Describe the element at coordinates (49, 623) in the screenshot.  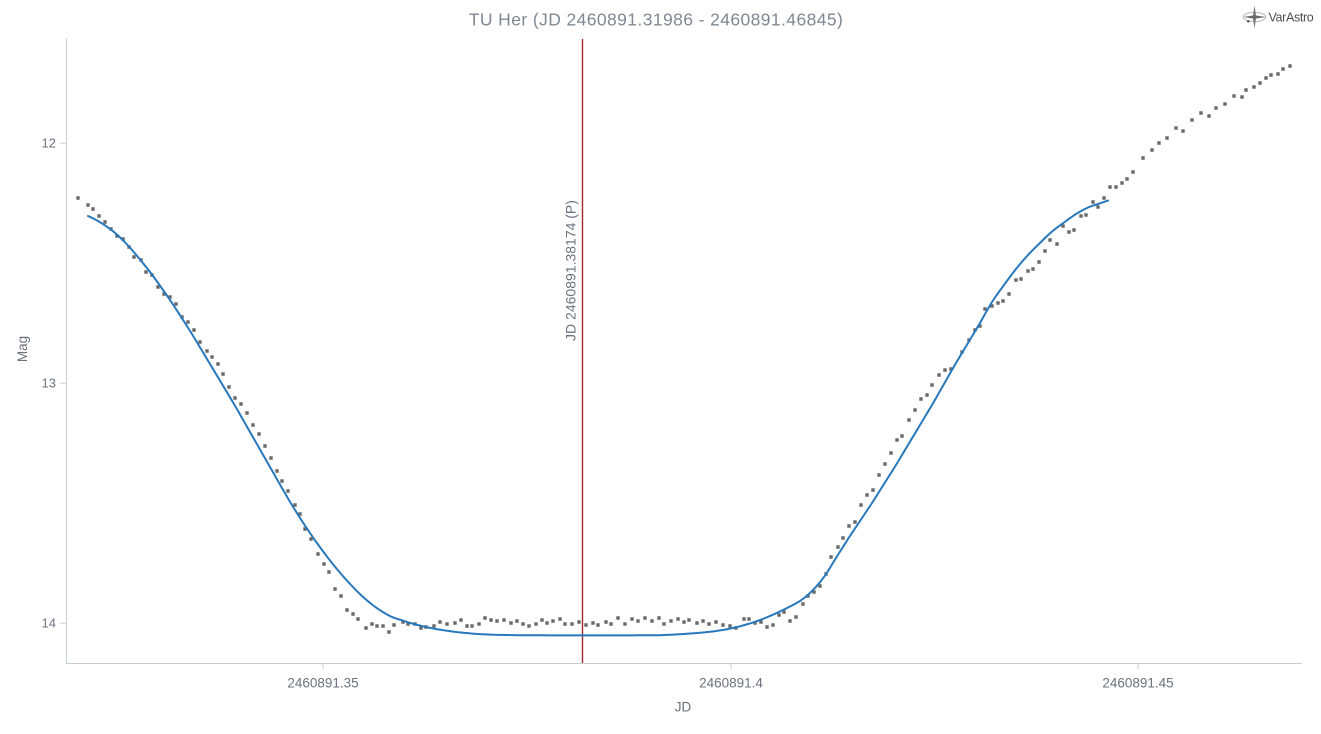
I see `svg-text: 14` at that location.